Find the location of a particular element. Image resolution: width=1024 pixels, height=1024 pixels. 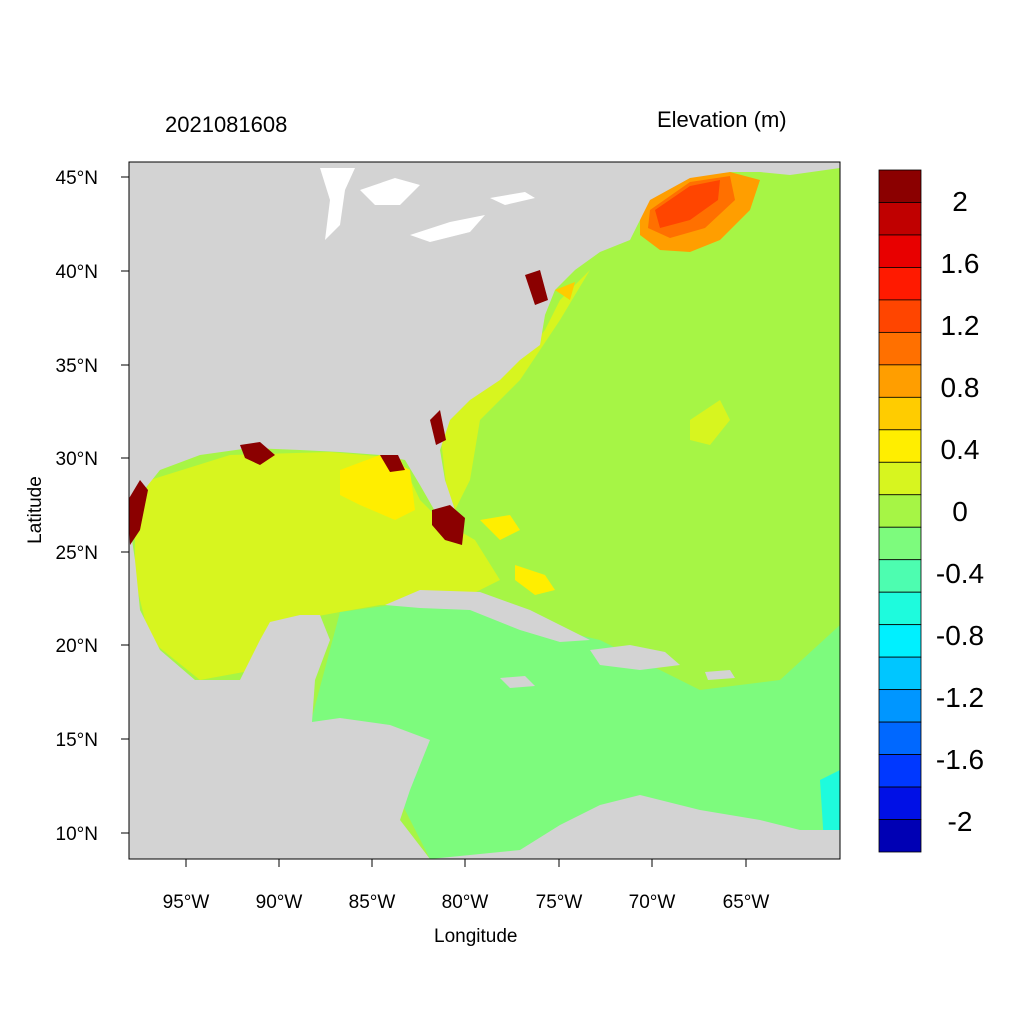

gulf-of-maine-surge-peak is located at coordinates (687, 204).